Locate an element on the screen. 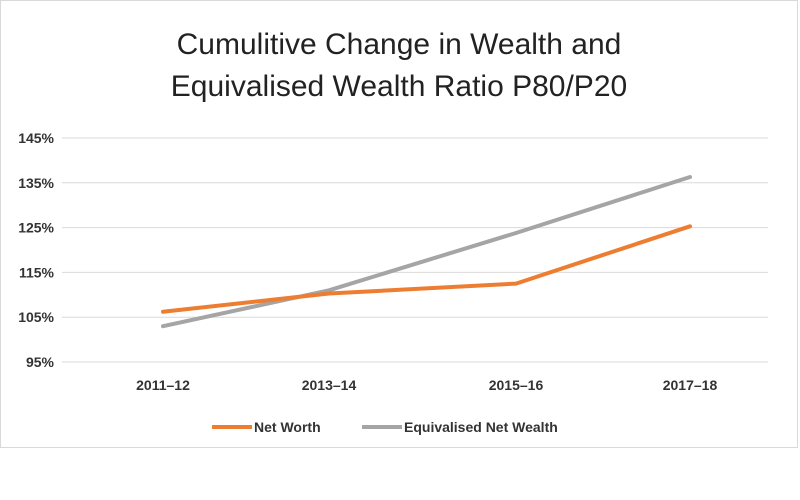 Image resolution: width=800 pixels, height=500 pixels. chart-title-line-1: Cumulitive Change in Wealth and is located at coordinates (399, 44).